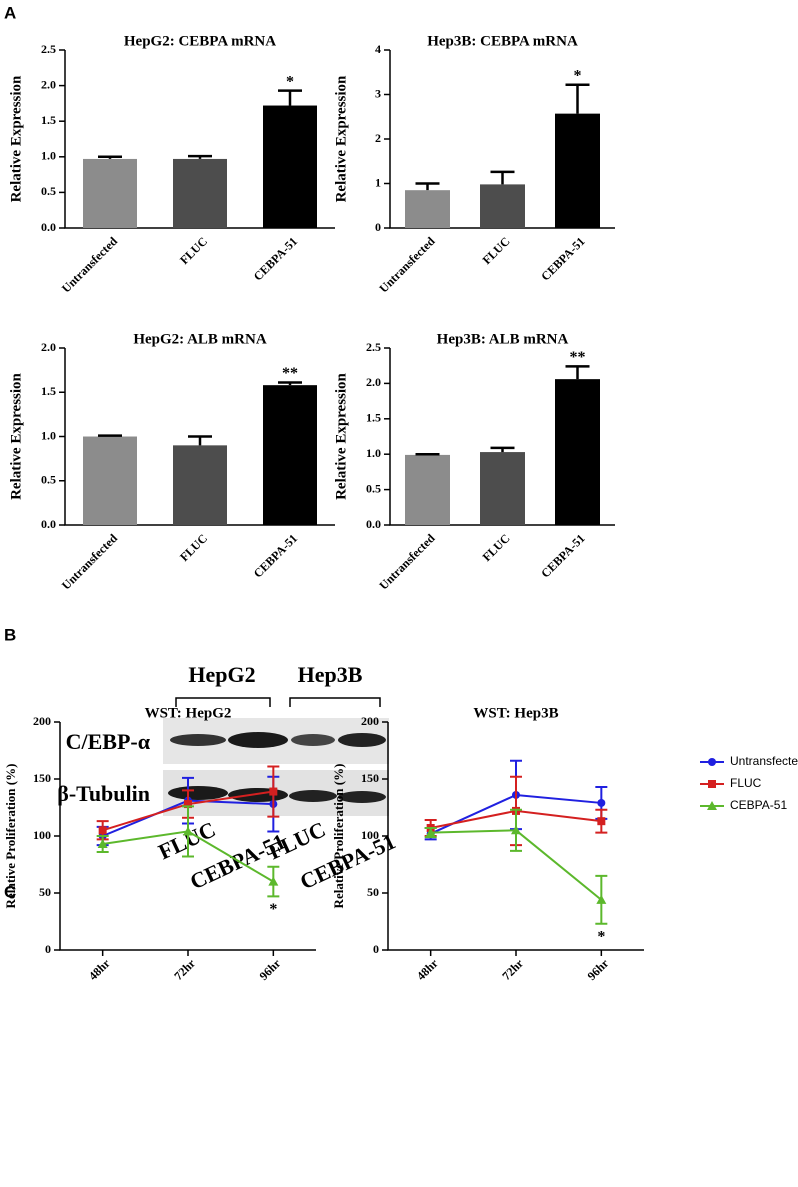  What do you see at coordinates (10, 12) in the screenshot?
I see `panel-label: A` at bounding box center [10, 12].